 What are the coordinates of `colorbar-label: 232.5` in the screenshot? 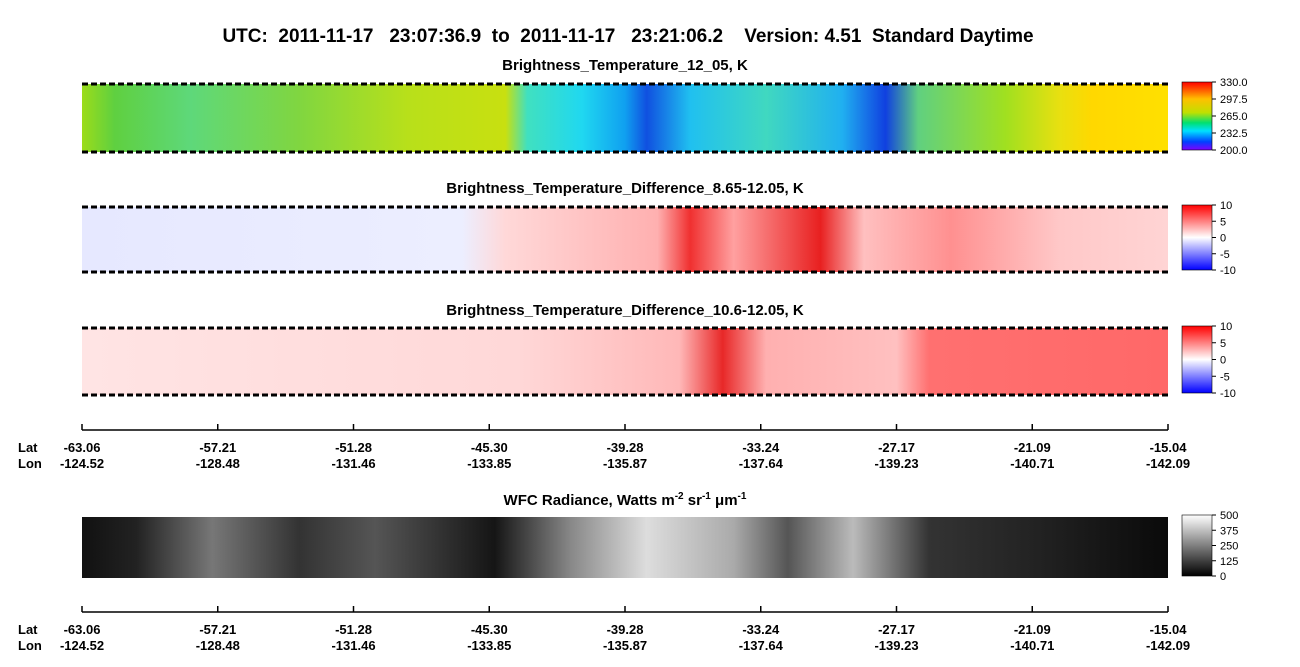 It's located at (1234, 134).